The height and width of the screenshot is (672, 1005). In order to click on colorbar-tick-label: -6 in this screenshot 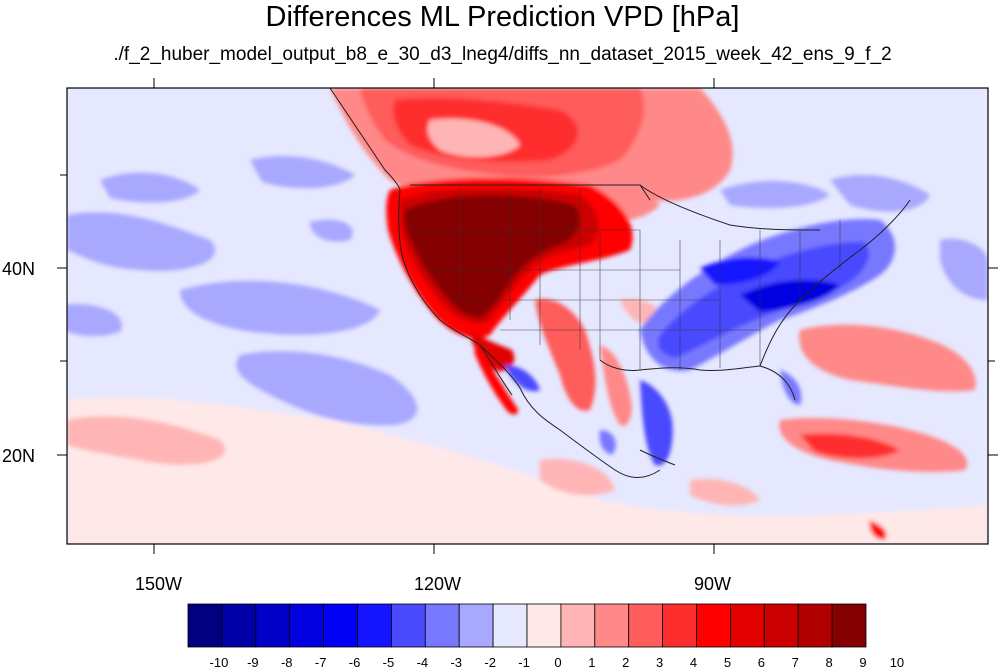, I will do `click(354, 662)`.